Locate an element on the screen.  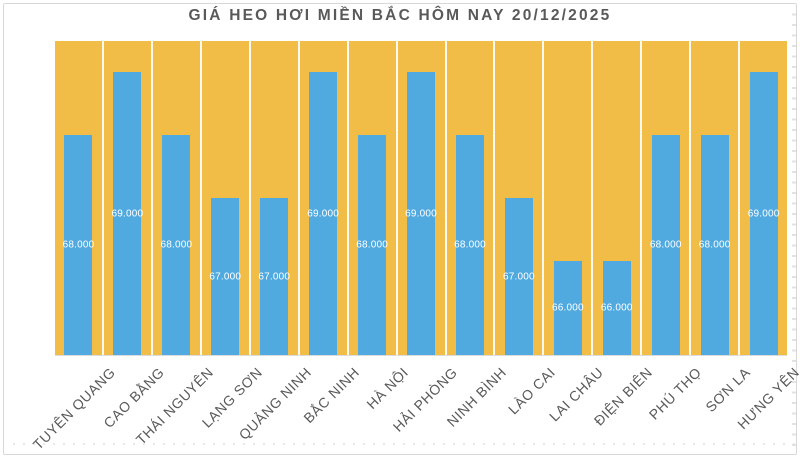
x-axis-label: TUYÊN QUANG is located at coordinates (74, 408).